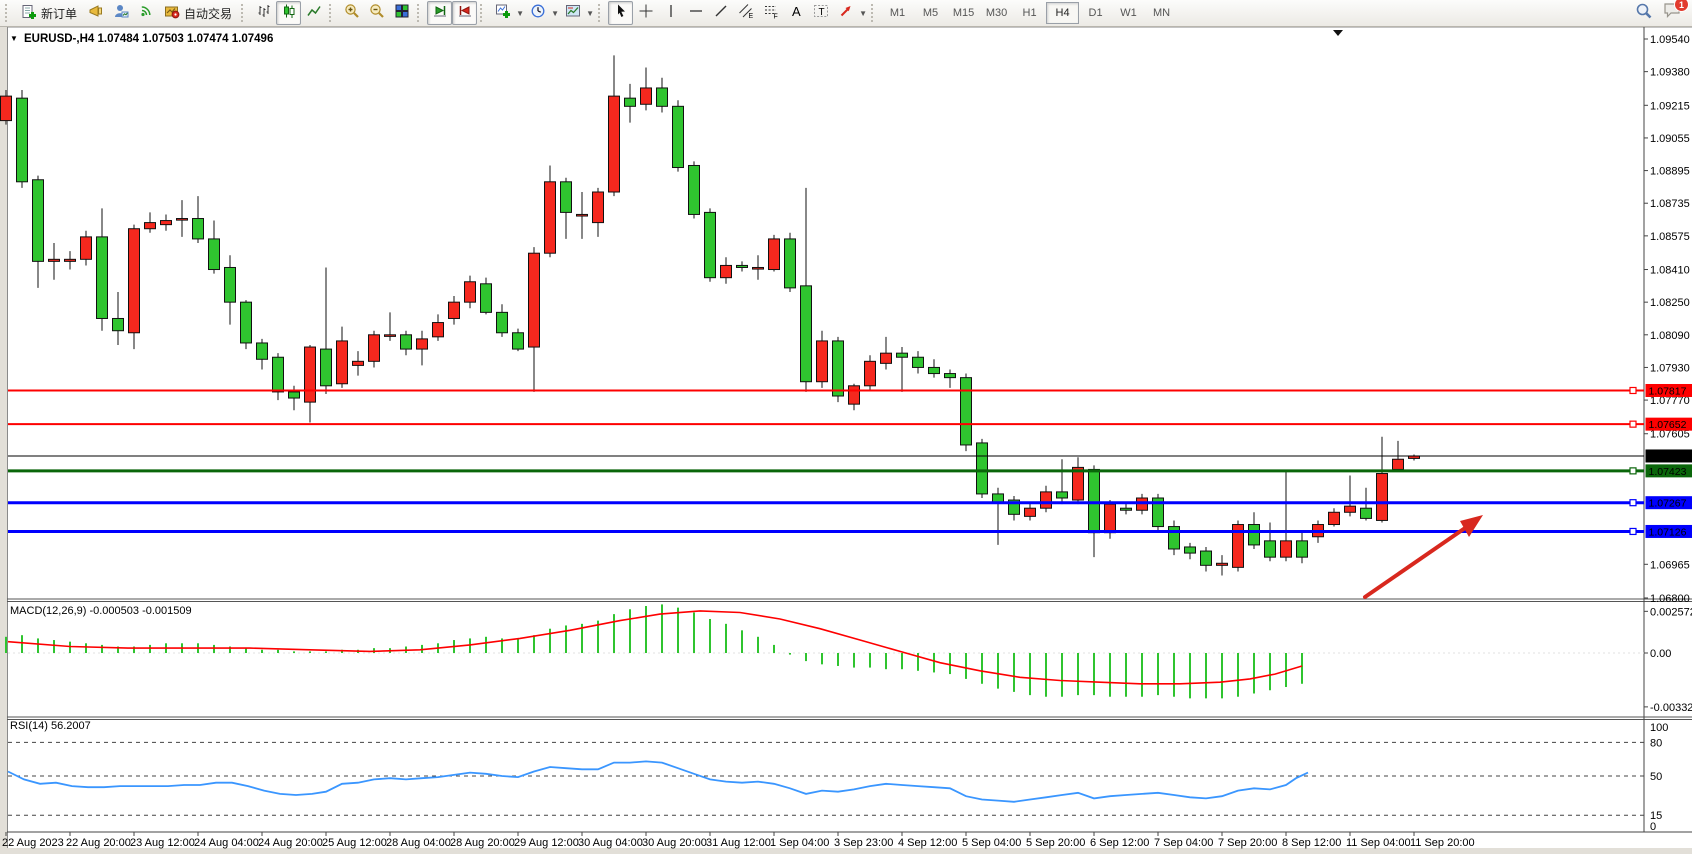 This screenshot has width=1692, height=859. Describe the element at coordinates (439, 13) in the screenshot. I see `auto-scroll-button` at that location.